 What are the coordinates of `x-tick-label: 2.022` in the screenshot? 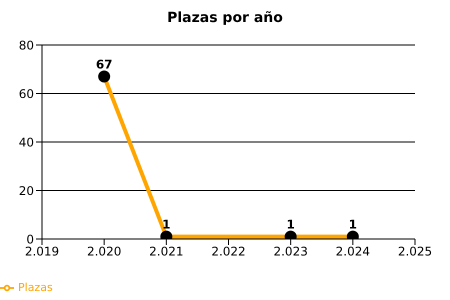 It's located at (228, 251).